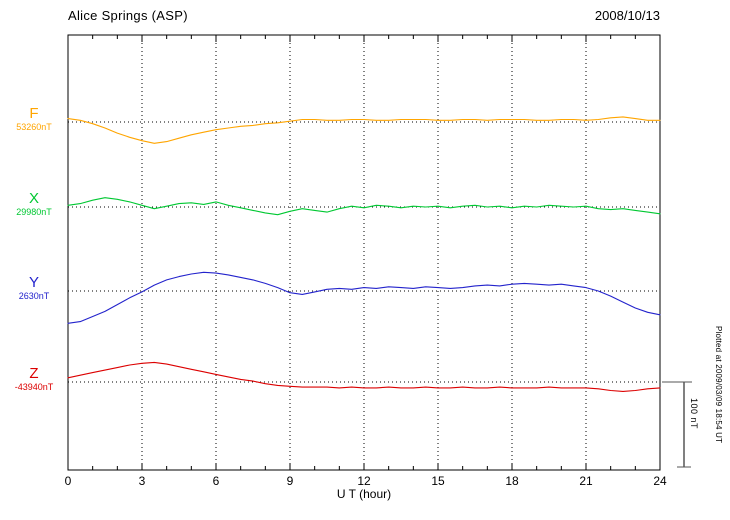  What do you see at coordinates (34, 212) in the screenshot?
I see `series-basevalue-x: 29980nT` at bounding box center [34, 212].